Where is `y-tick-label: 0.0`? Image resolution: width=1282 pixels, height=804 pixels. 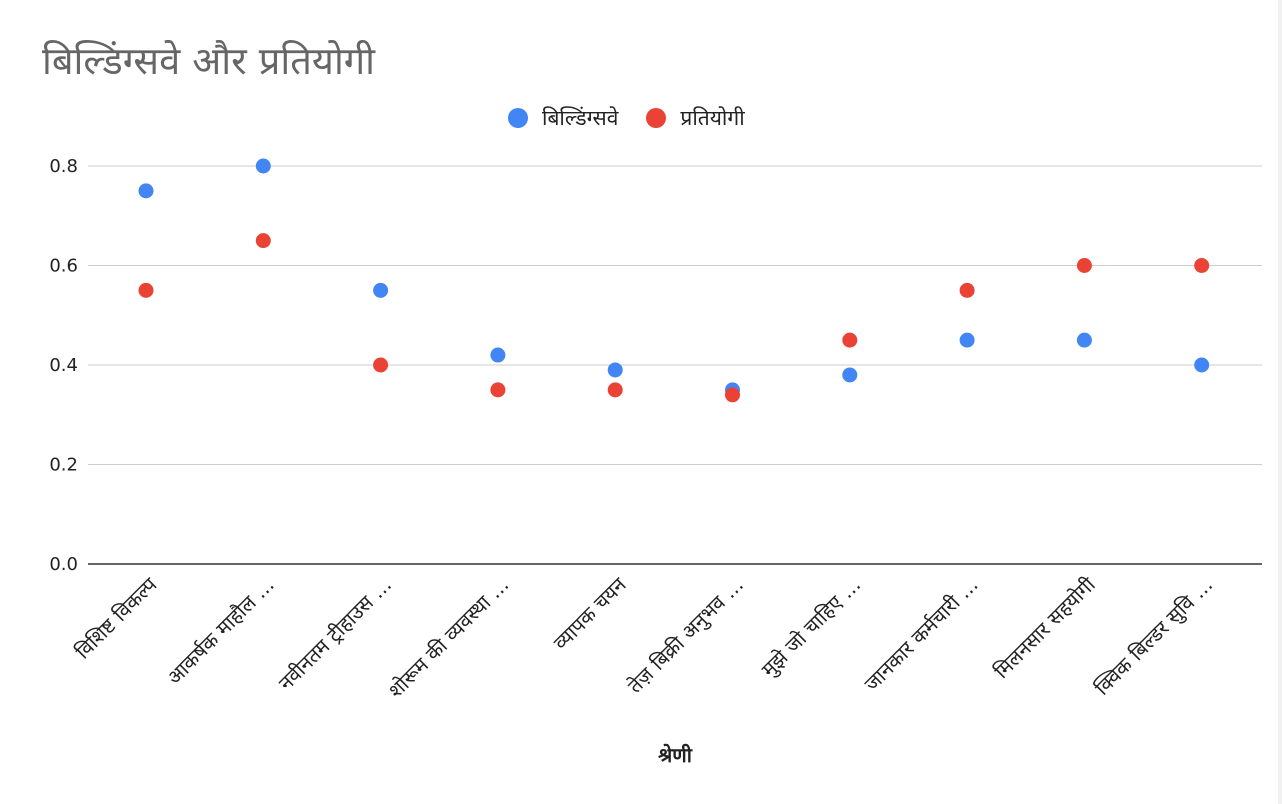
y-tick-label: 0.0 is located at coordinates (63, 564).